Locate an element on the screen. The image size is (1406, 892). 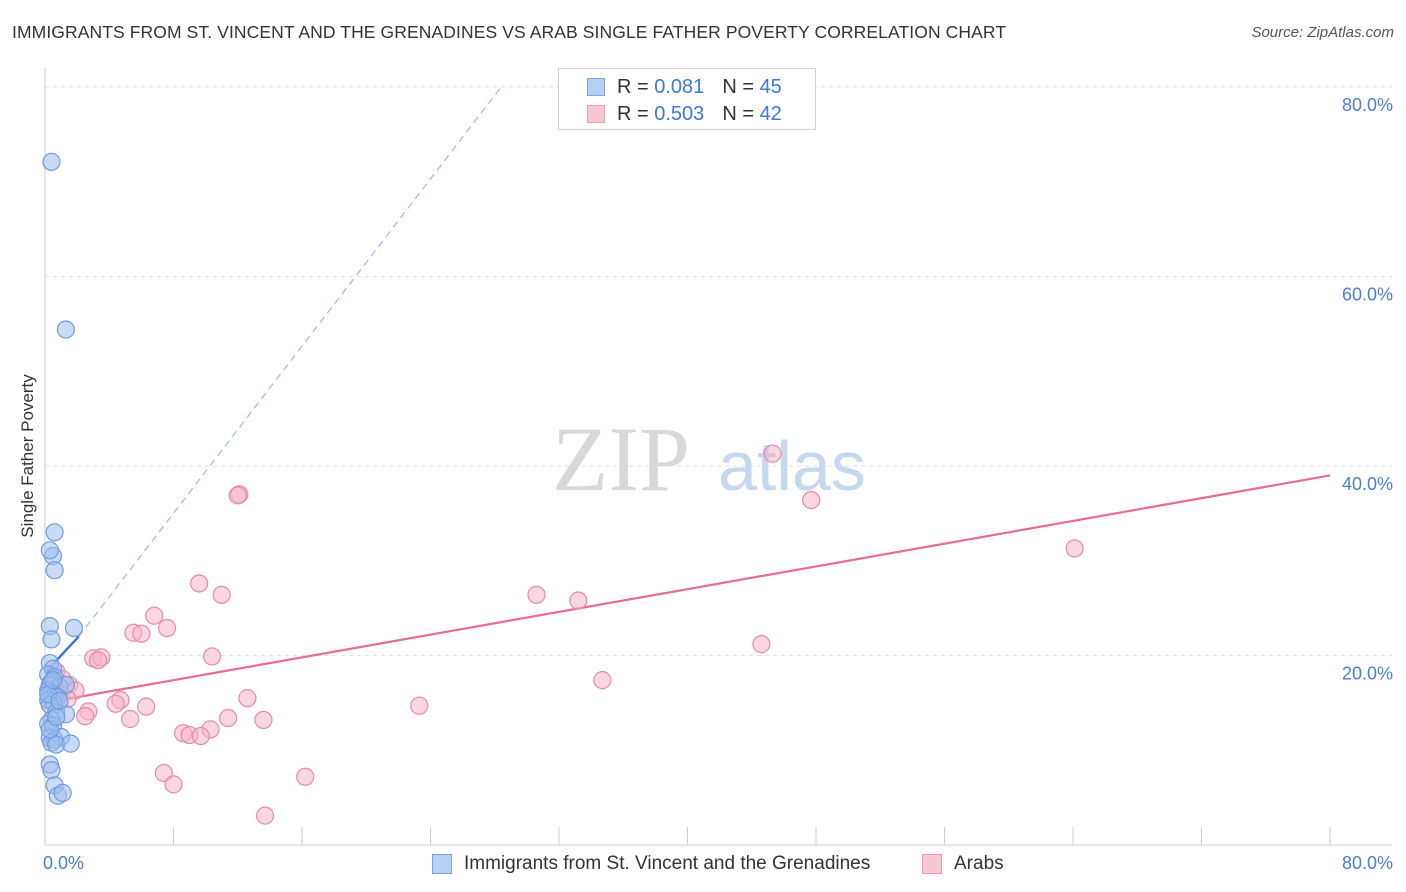
series-swatch-immigrants is located at coordinates (442, 864).